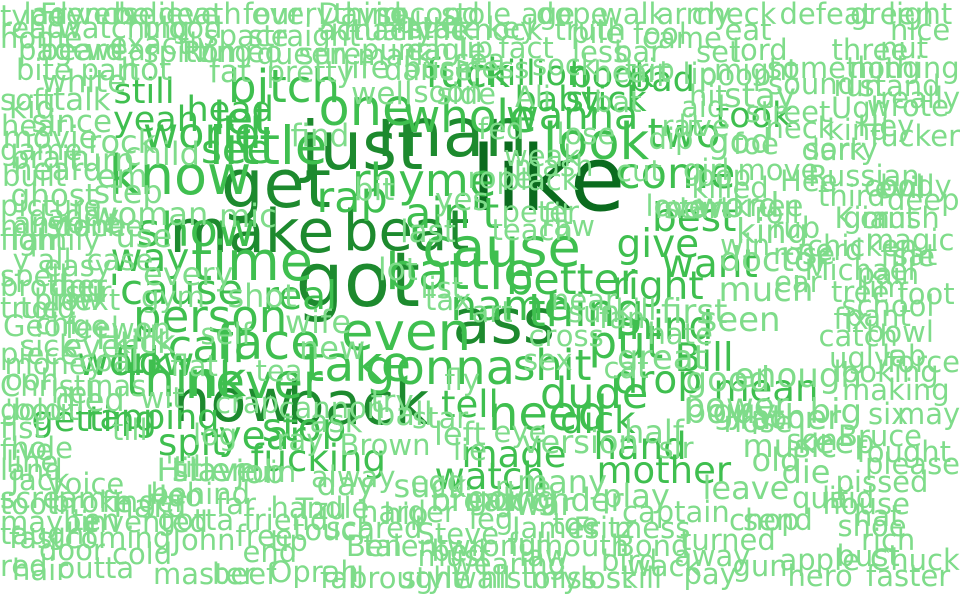 This screenshot has width=960, height=600. I want to click on word: mustache, so click(72, 225).